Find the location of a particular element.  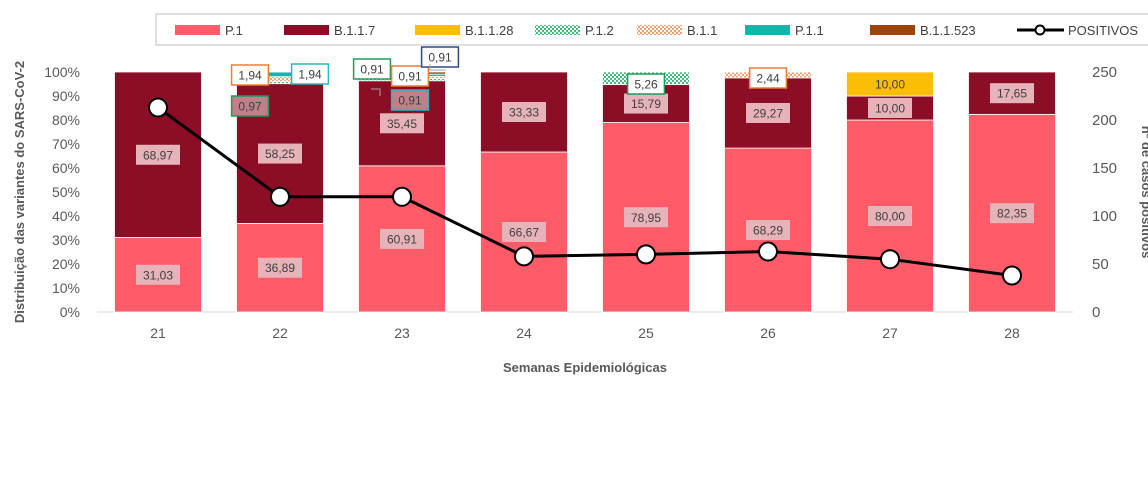

y2-tick-label: 200 is located at coordinates (1104, 120).